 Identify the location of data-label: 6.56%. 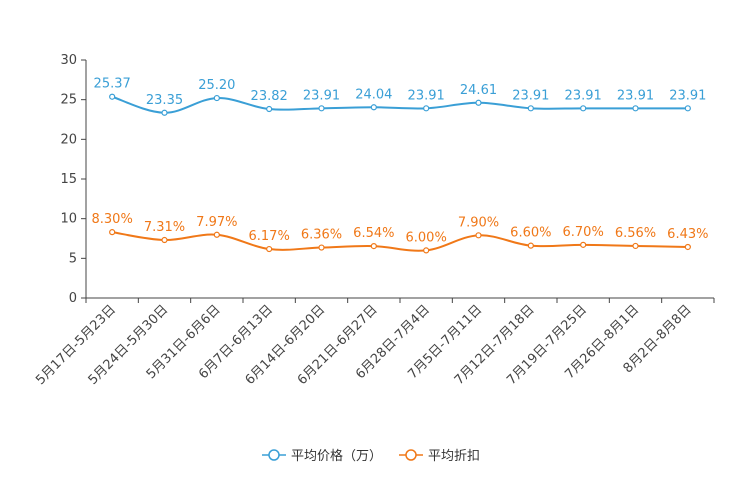
(635, 233).